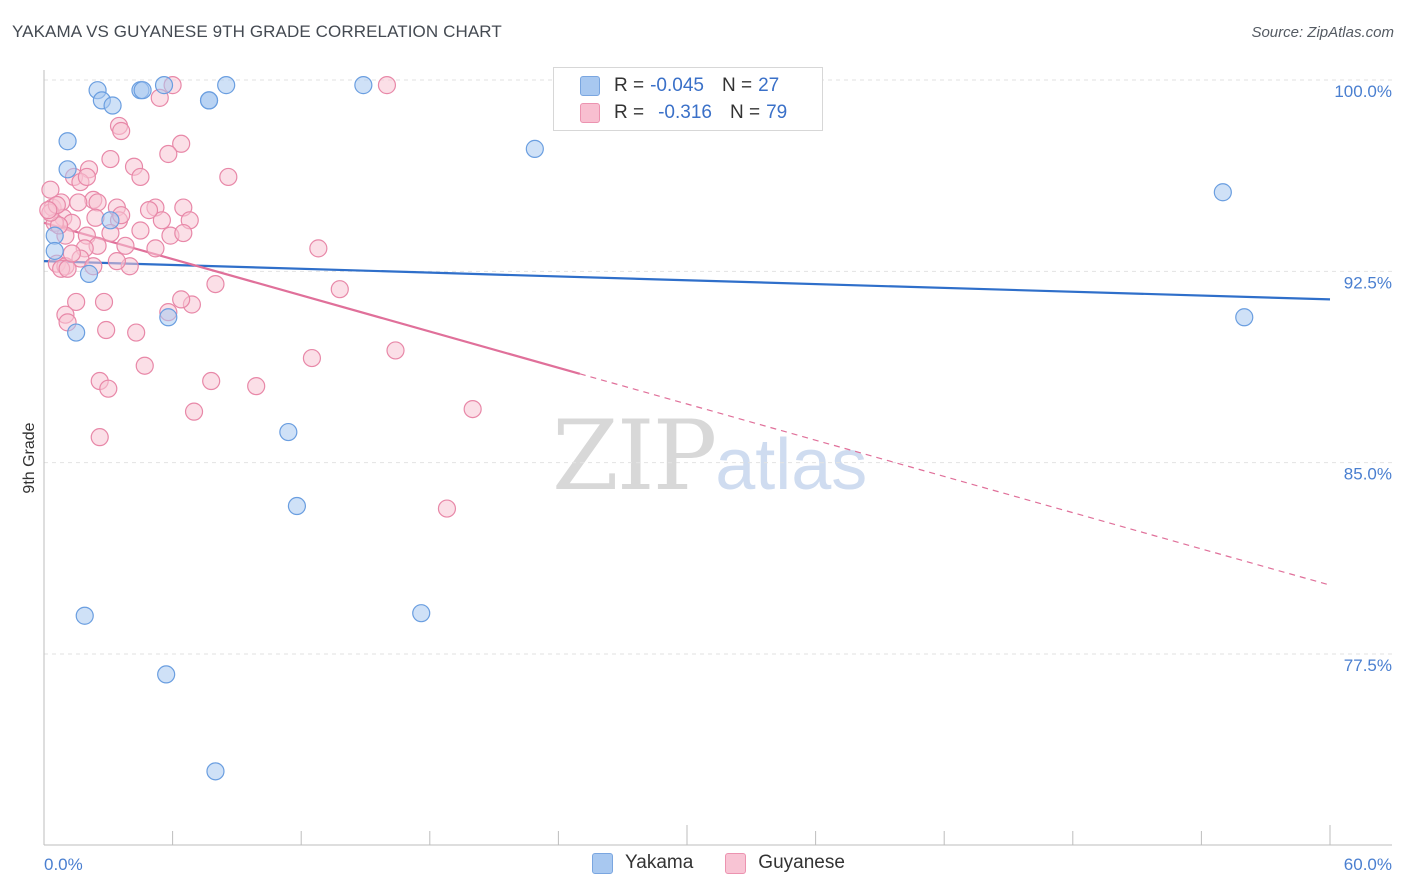 The height and width of the screenshot is (892, 1406). I want to click on yakama-trend-line, so click(687, 280).